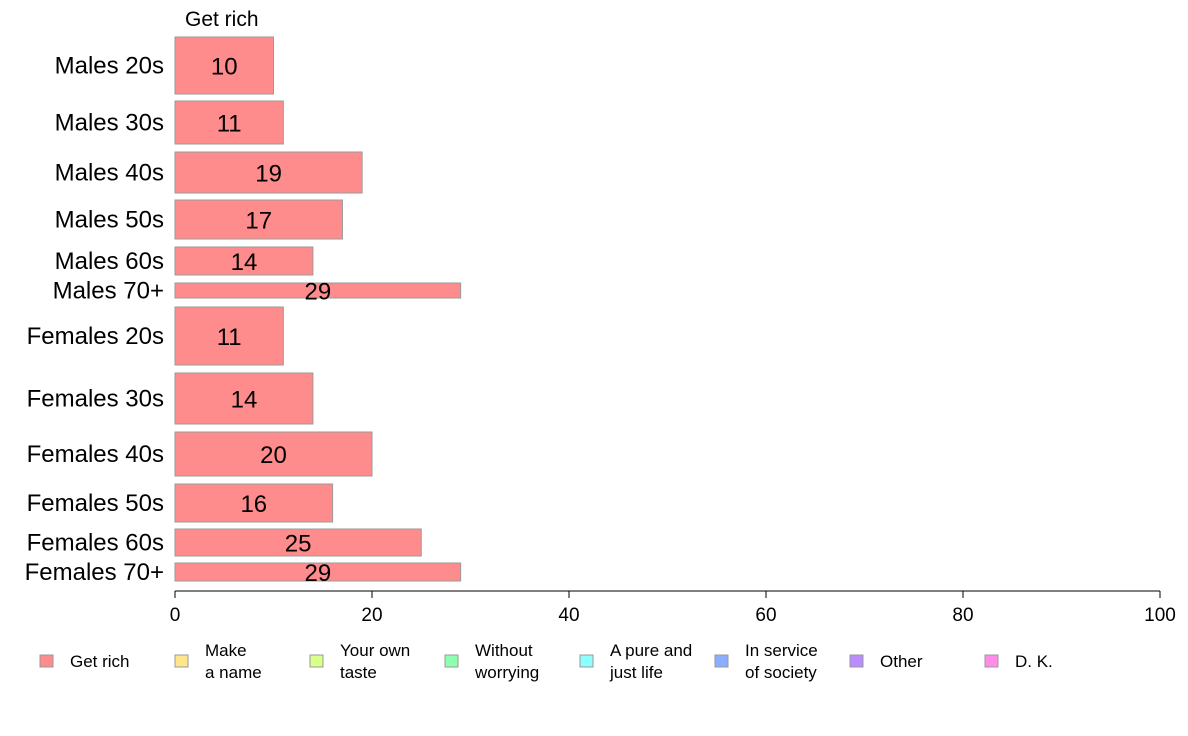 The width and height of the screenshot is (1188, 736). I want to click on data-label: 20, so click(273, 455).